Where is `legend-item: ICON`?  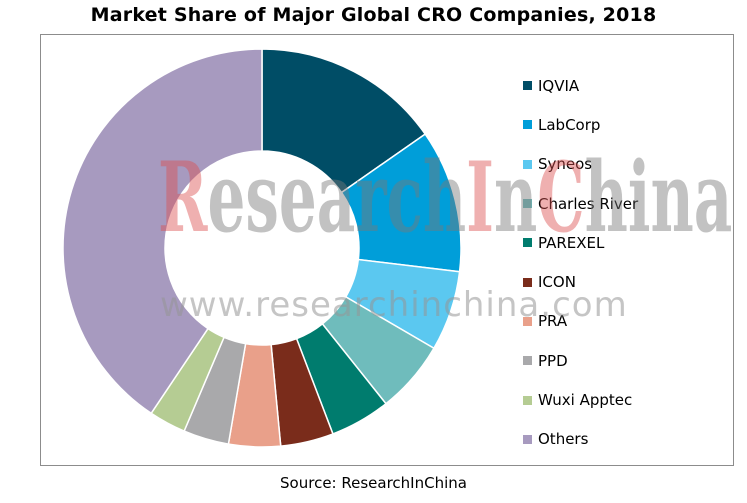
legend-item: ICON is located at coordinates (580, 281).